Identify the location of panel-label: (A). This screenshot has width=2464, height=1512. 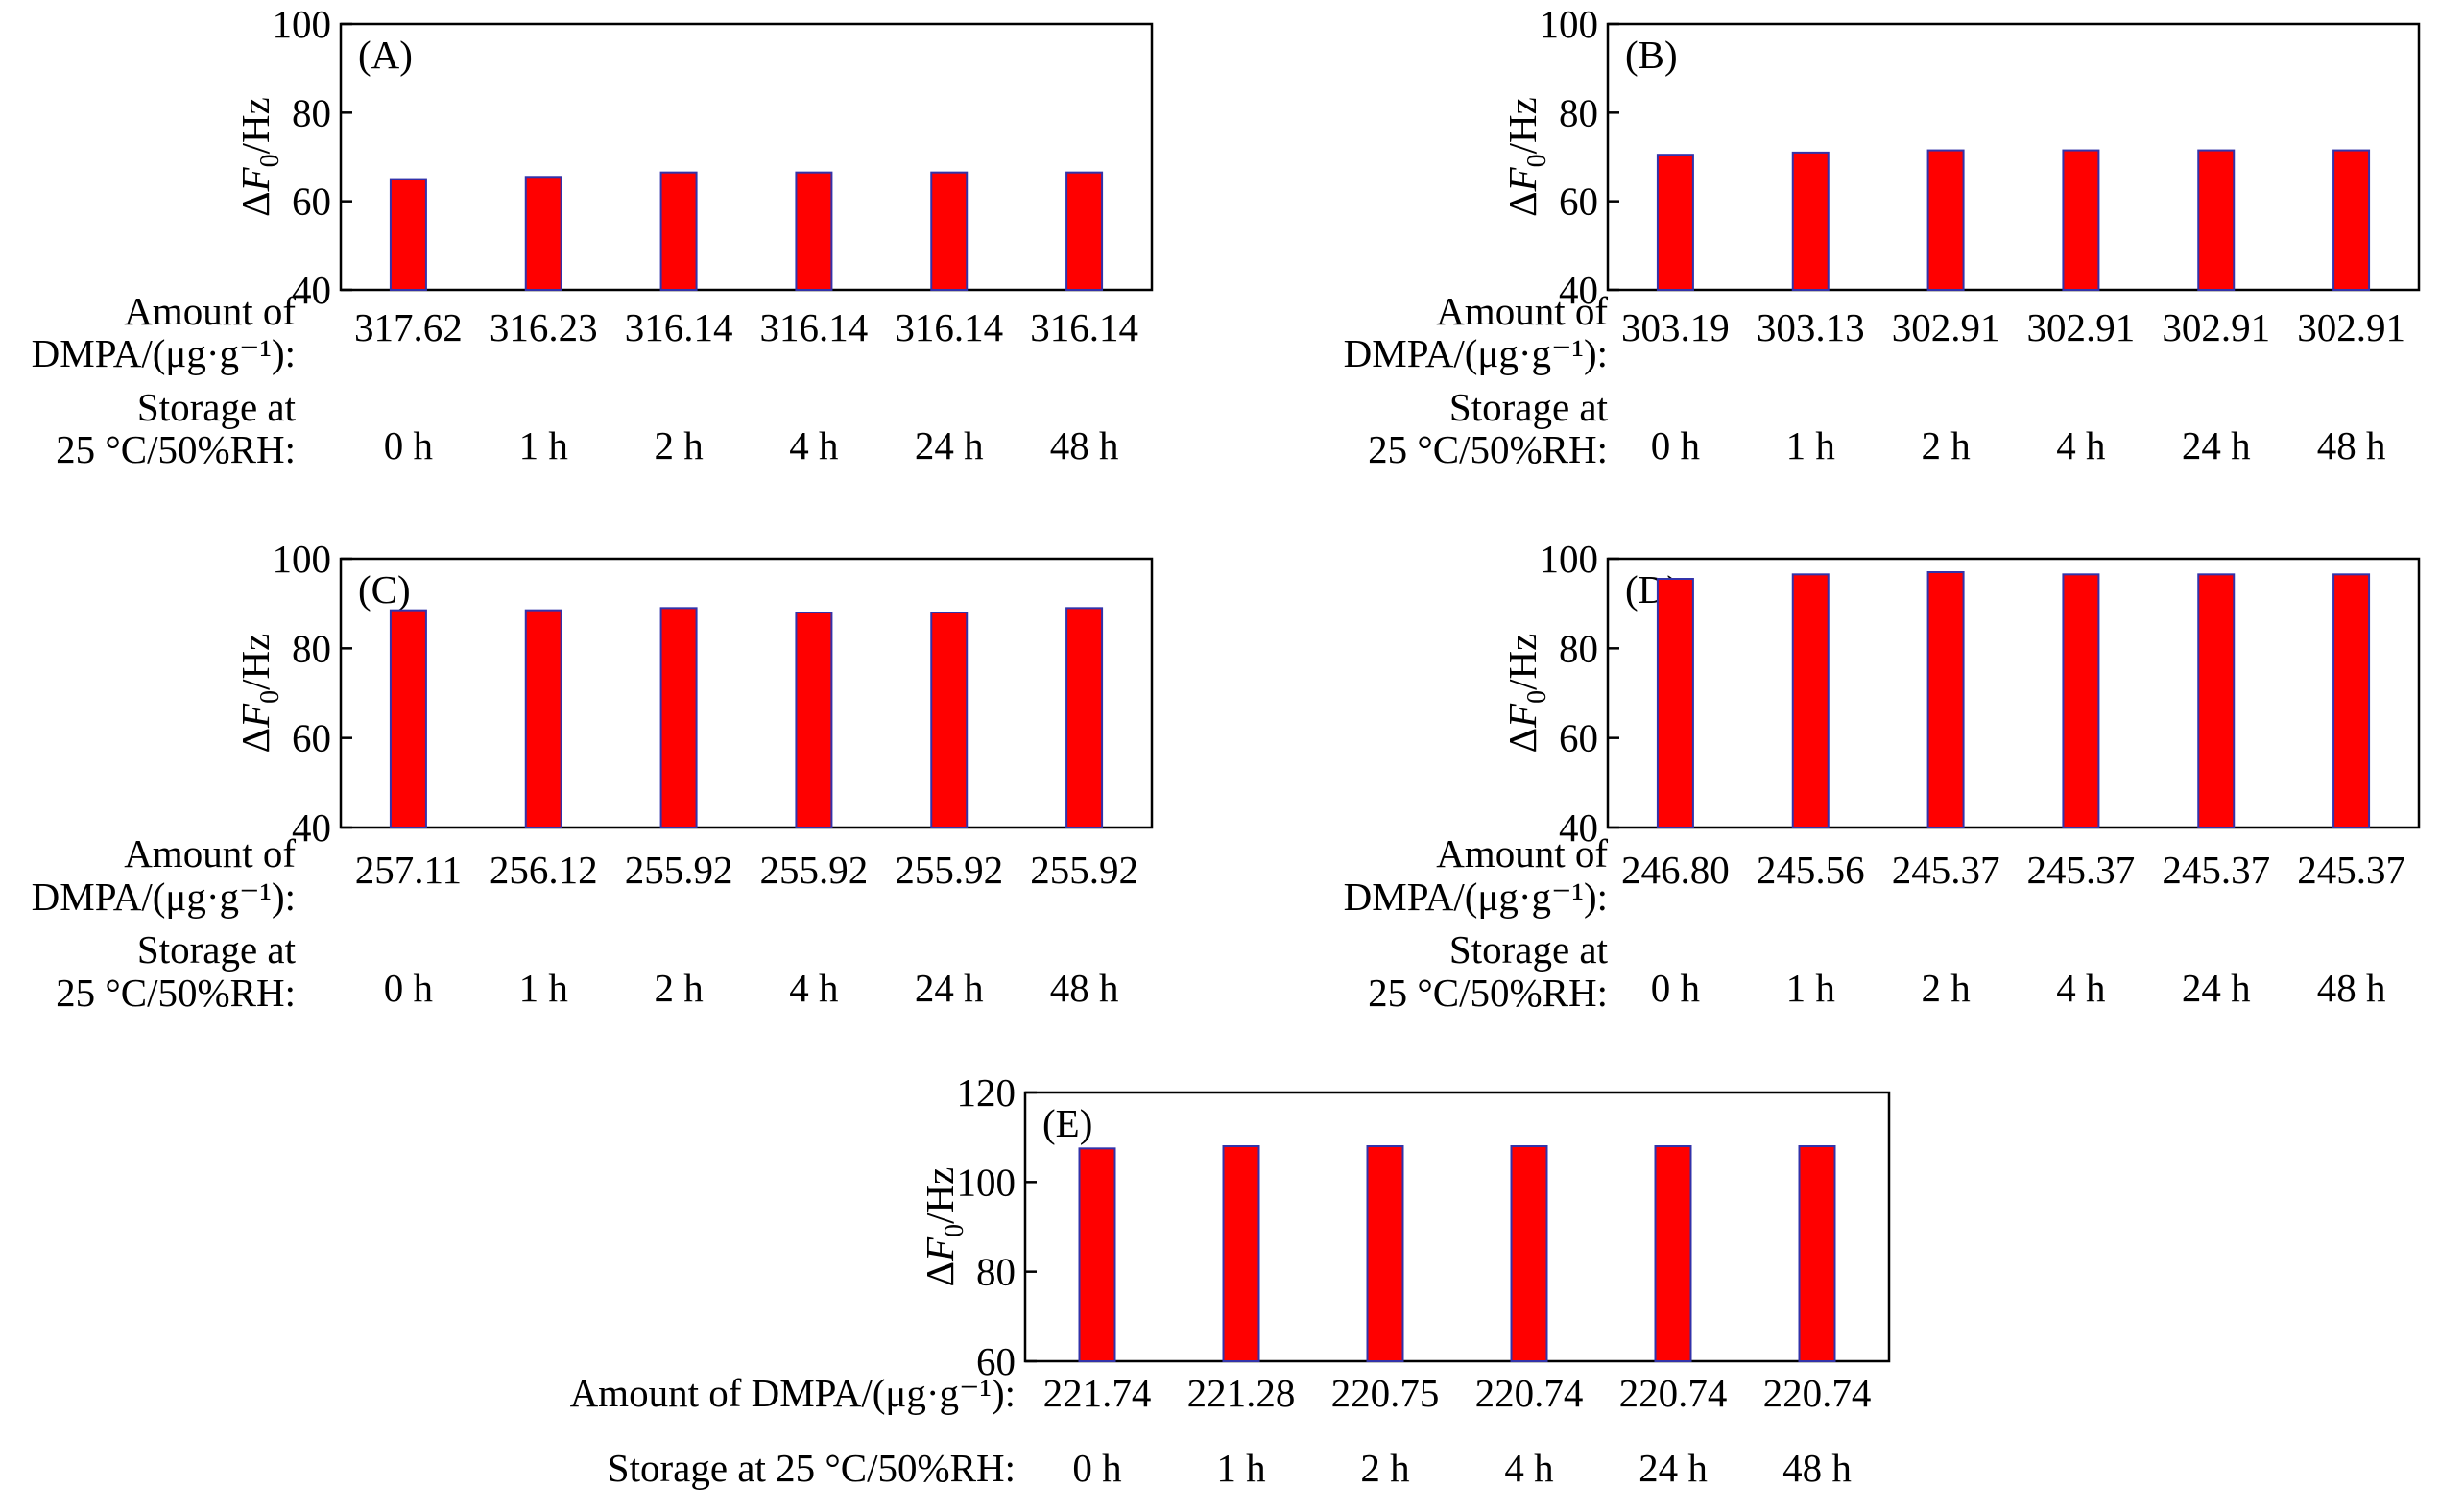
(385, 55).